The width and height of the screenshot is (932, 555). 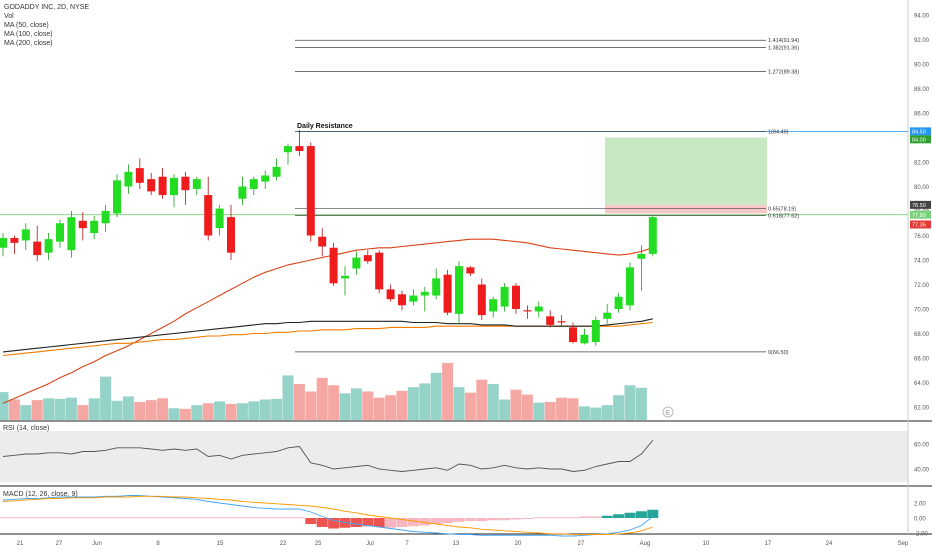 What do you see at coordinates (40, 494) in the screenshot?
I see `macd-label: MACD (12, 26, close, 9)` at bounding box center [40, 494].